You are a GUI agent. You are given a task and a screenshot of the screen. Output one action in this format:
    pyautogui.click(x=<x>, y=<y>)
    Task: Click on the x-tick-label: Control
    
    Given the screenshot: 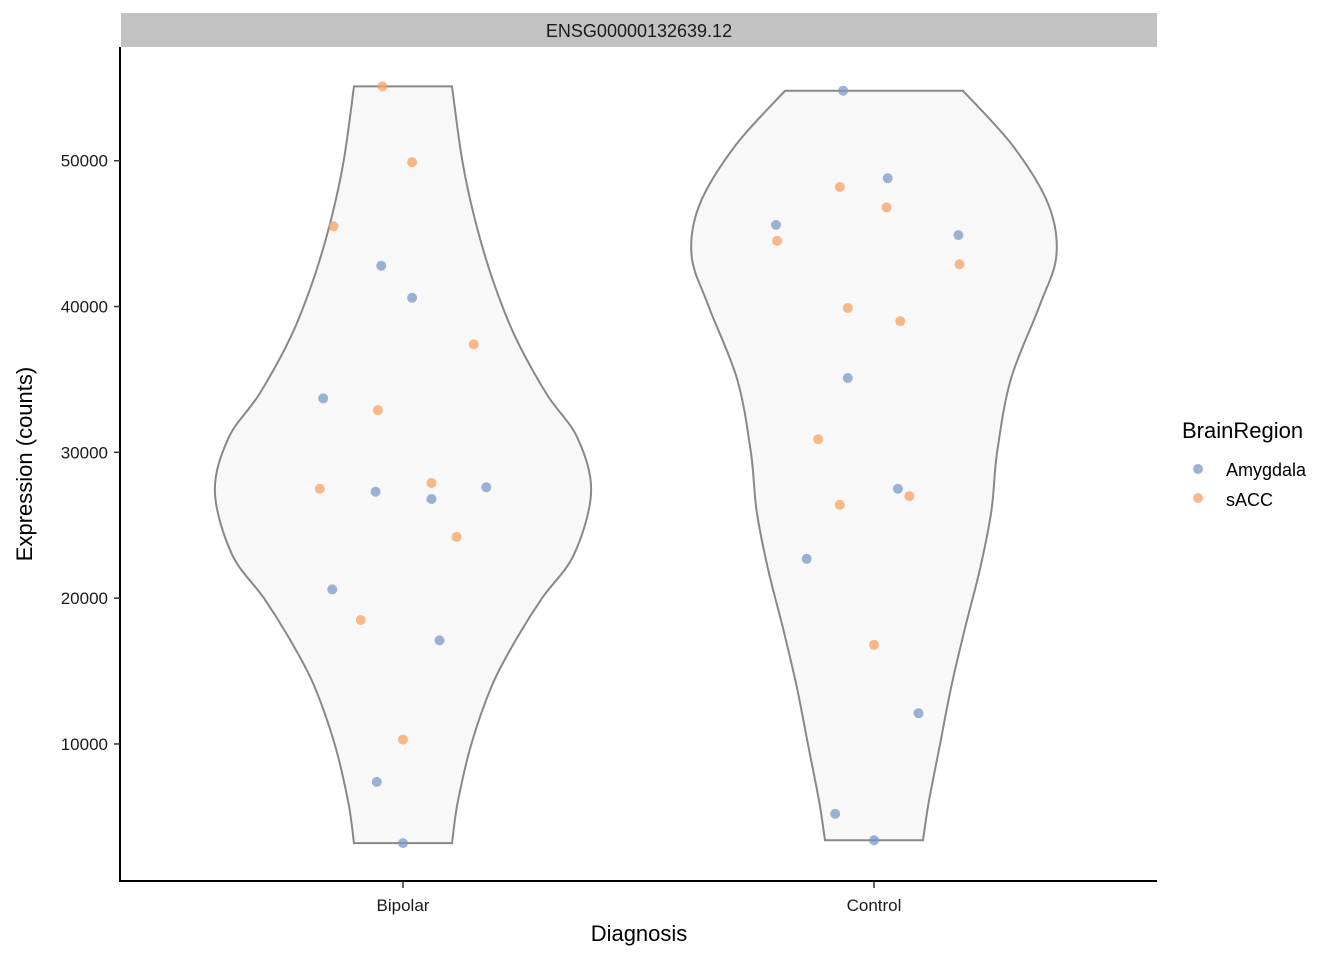 What is the action you would take?
    pyautogui.click(x=874, y=905)
    